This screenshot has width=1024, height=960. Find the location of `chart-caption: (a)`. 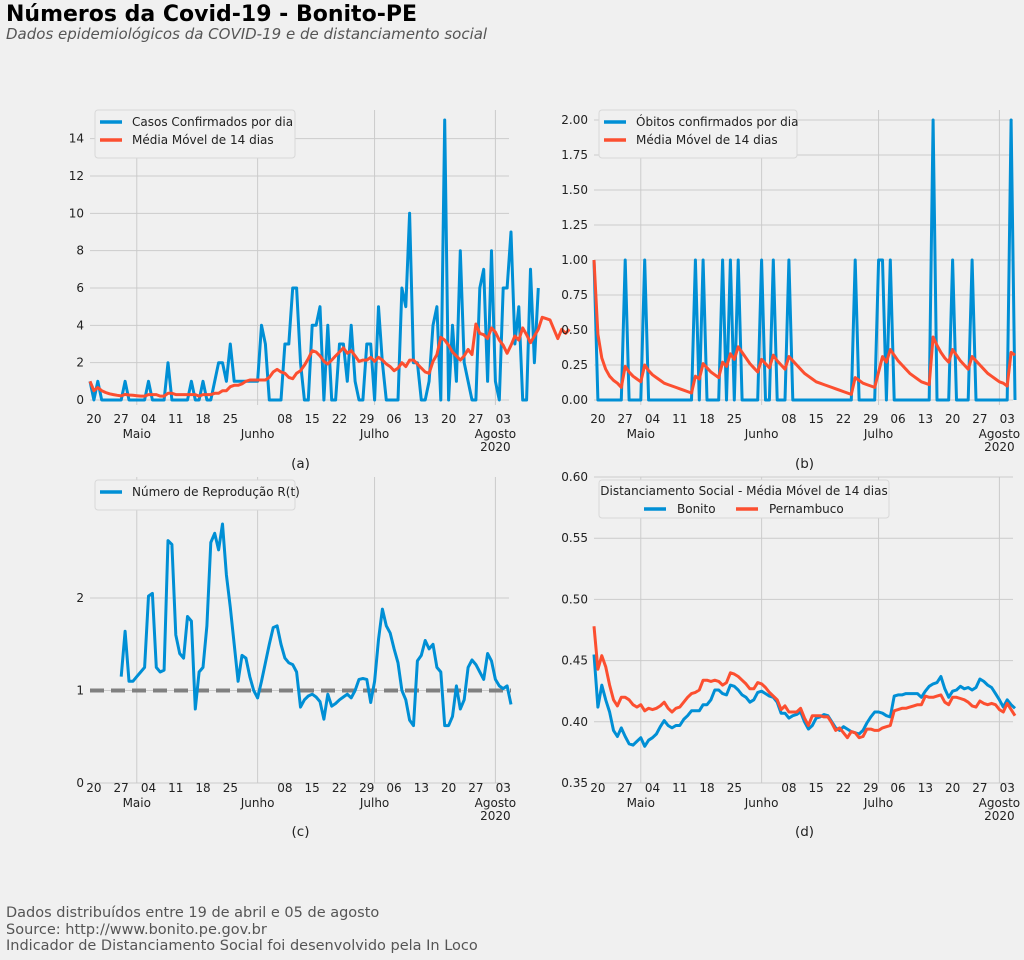

chart-caption: (a) is located at coordinates (300, 464).